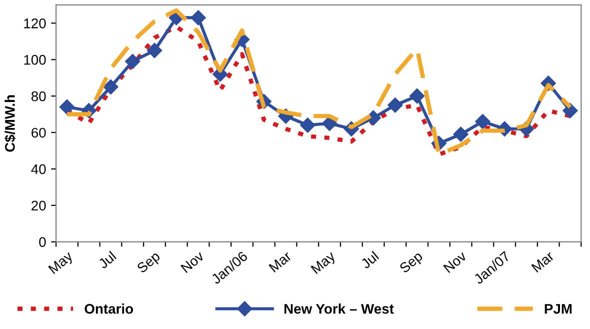 Image resolution: width=590 pixels, height=329 pixels. I want to click on y-axis-title: C$/MW.h, so click(10, 123).